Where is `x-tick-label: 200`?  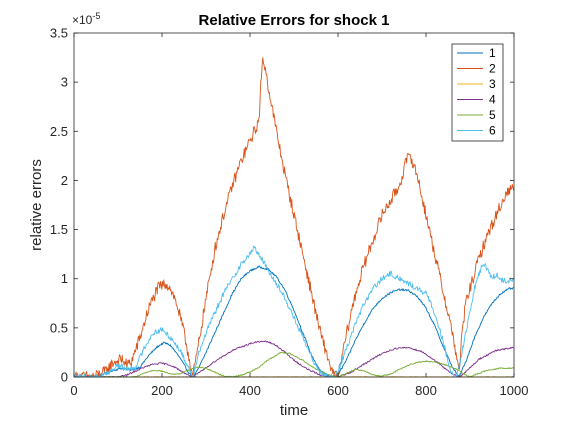
x-tick-label: 200 is located at coordinates (162, 390).